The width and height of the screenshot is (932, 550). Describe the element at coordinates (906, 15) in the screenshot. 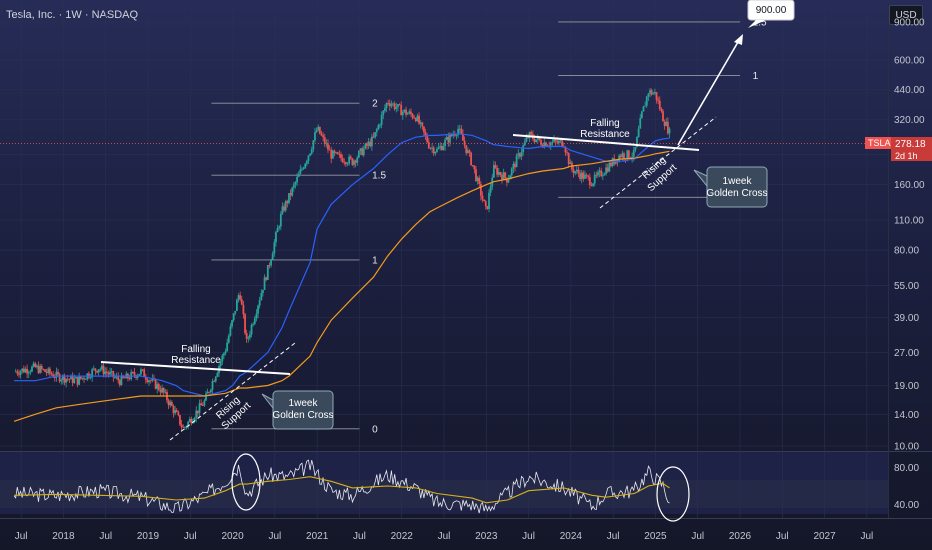

I see `currency-button: USD` at that location.